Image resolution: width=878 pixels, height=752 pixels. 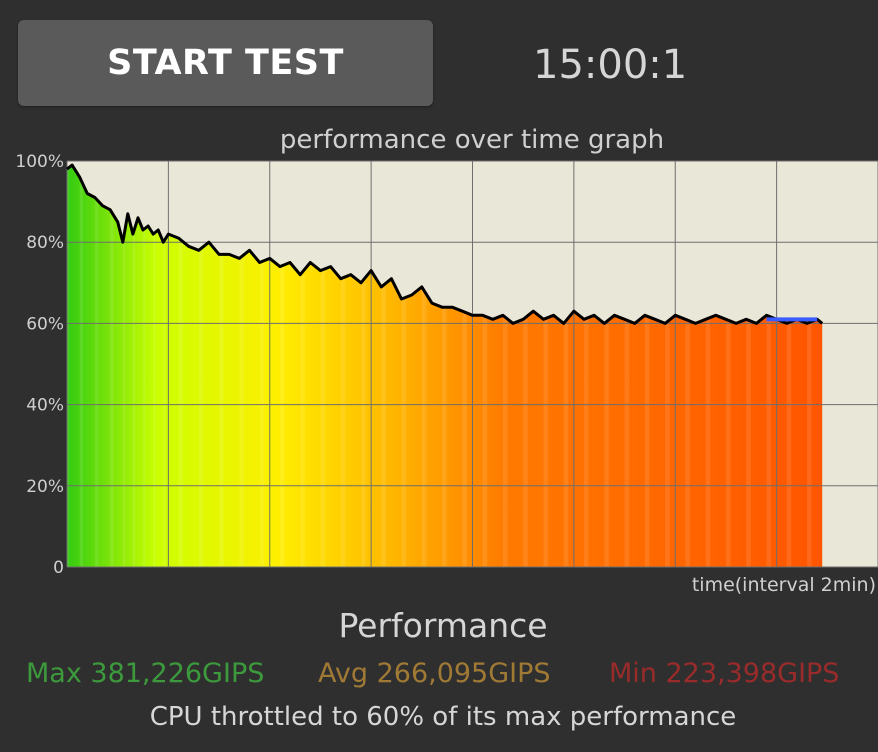 What do you see at coordinates (45, 324) in the screenshot?
I see `y-tick-label: 60%` at bounding box center [45, 324].